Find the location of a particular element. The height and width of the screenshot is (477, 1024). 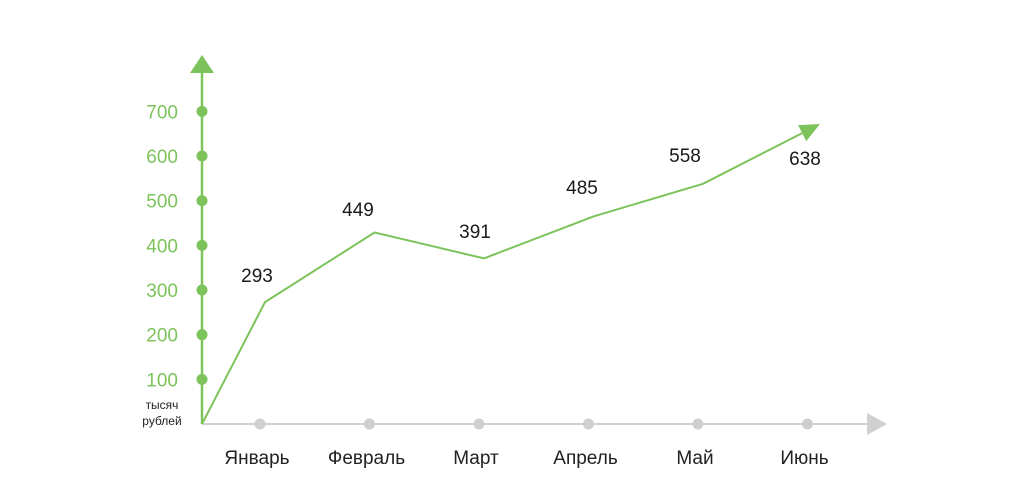

y-tick-label: 200 is located at coordinates (162, 336).